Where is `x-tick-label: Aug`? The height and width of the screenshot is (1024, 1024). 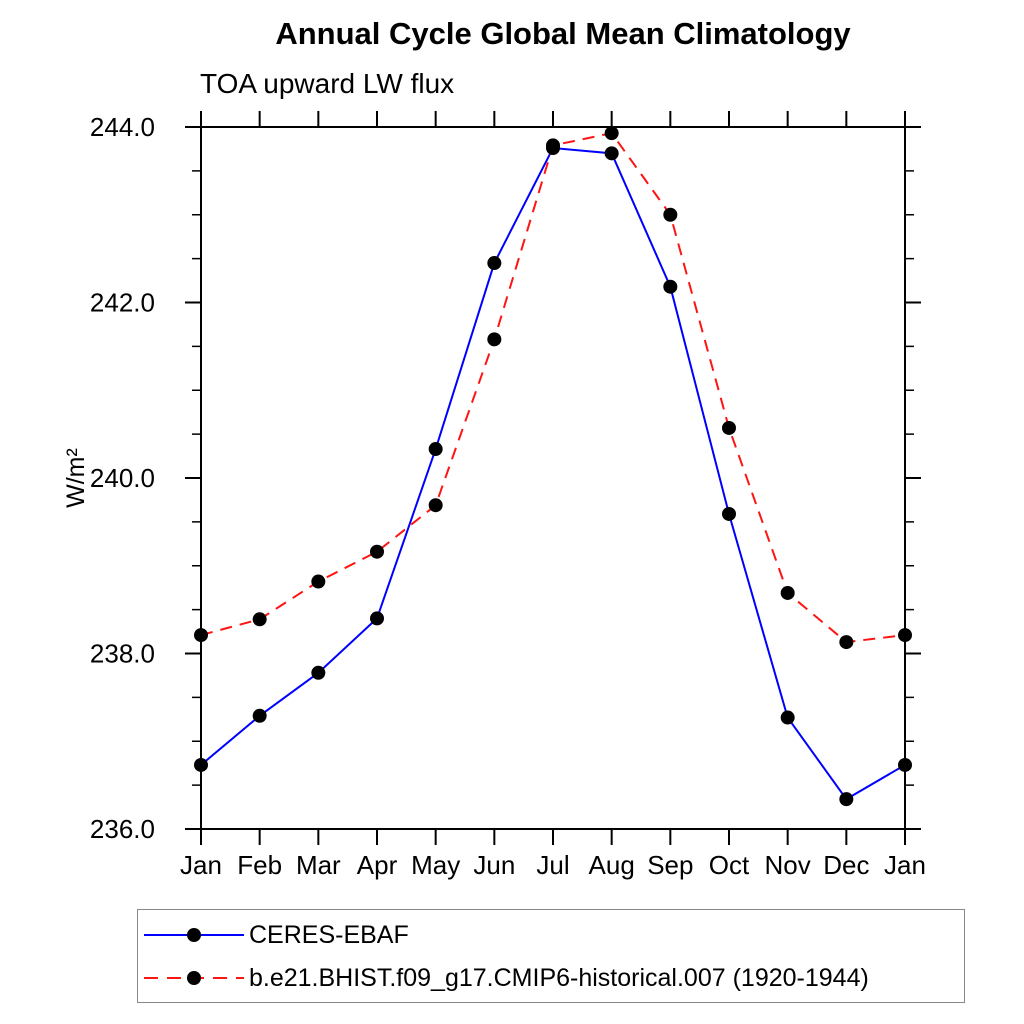 x-tick-label: Aug is located at coordinates (612, 865).